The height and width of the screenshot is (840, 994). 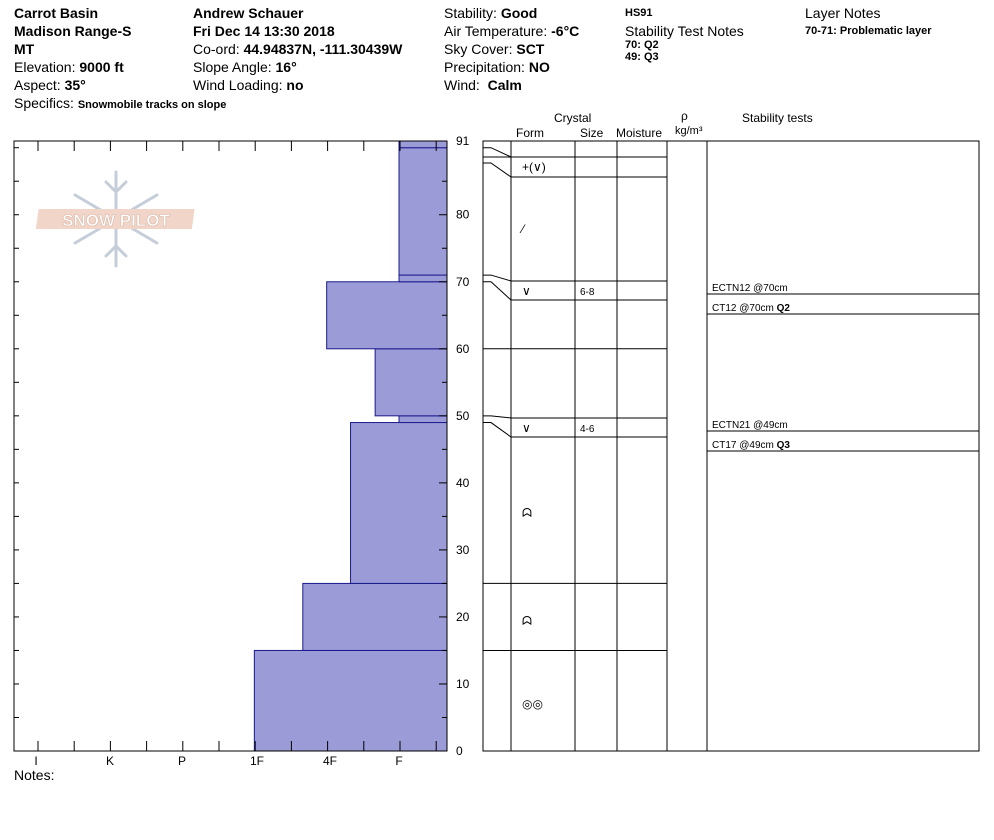 What do you see at coordinates (248, 13) in the screenshot?
I see `observer-name: Andrew Schauer` at bounding box center [248, 13].